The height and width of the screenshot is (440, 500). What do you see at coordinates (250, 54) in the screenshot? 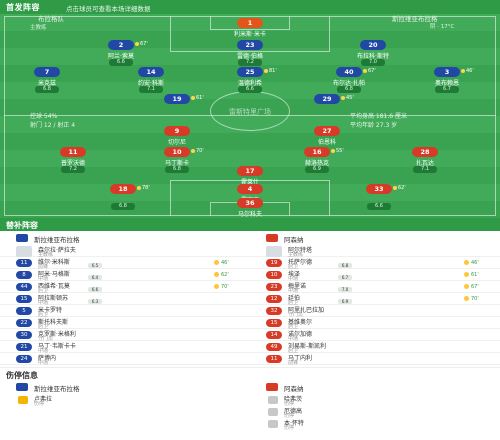
I see `player-d2: 23 雷德·伯格 7.2` at bounding box center [250, 54].